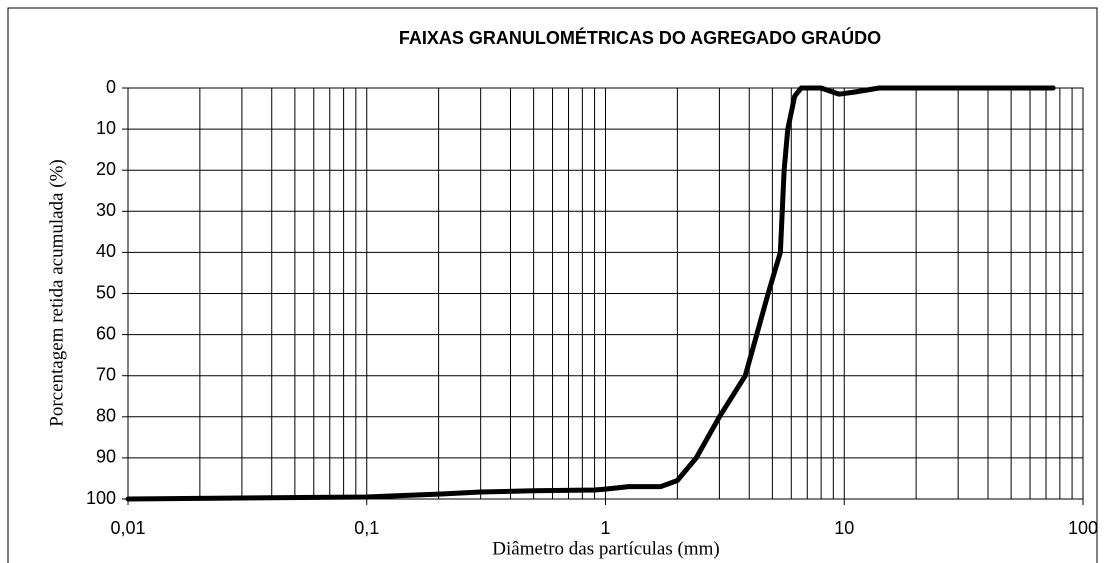 The image size is (1106, 563). Describe the element at coordinates (106, 333) in the screenshot. I see `y-tick-label: 60` at that location.